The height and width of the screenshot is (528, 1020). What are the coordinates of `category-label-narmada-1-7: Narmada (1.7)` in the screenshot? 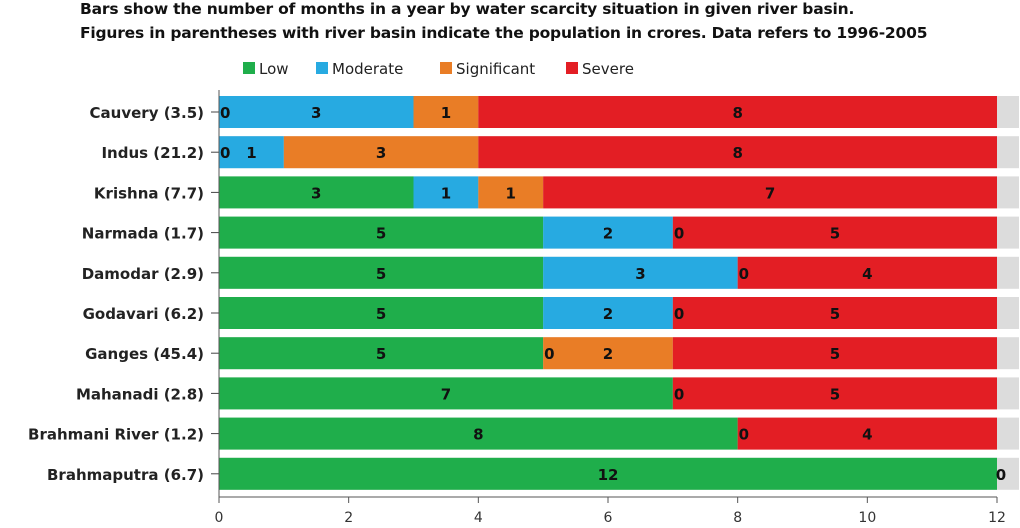 It's located at (143, 234).